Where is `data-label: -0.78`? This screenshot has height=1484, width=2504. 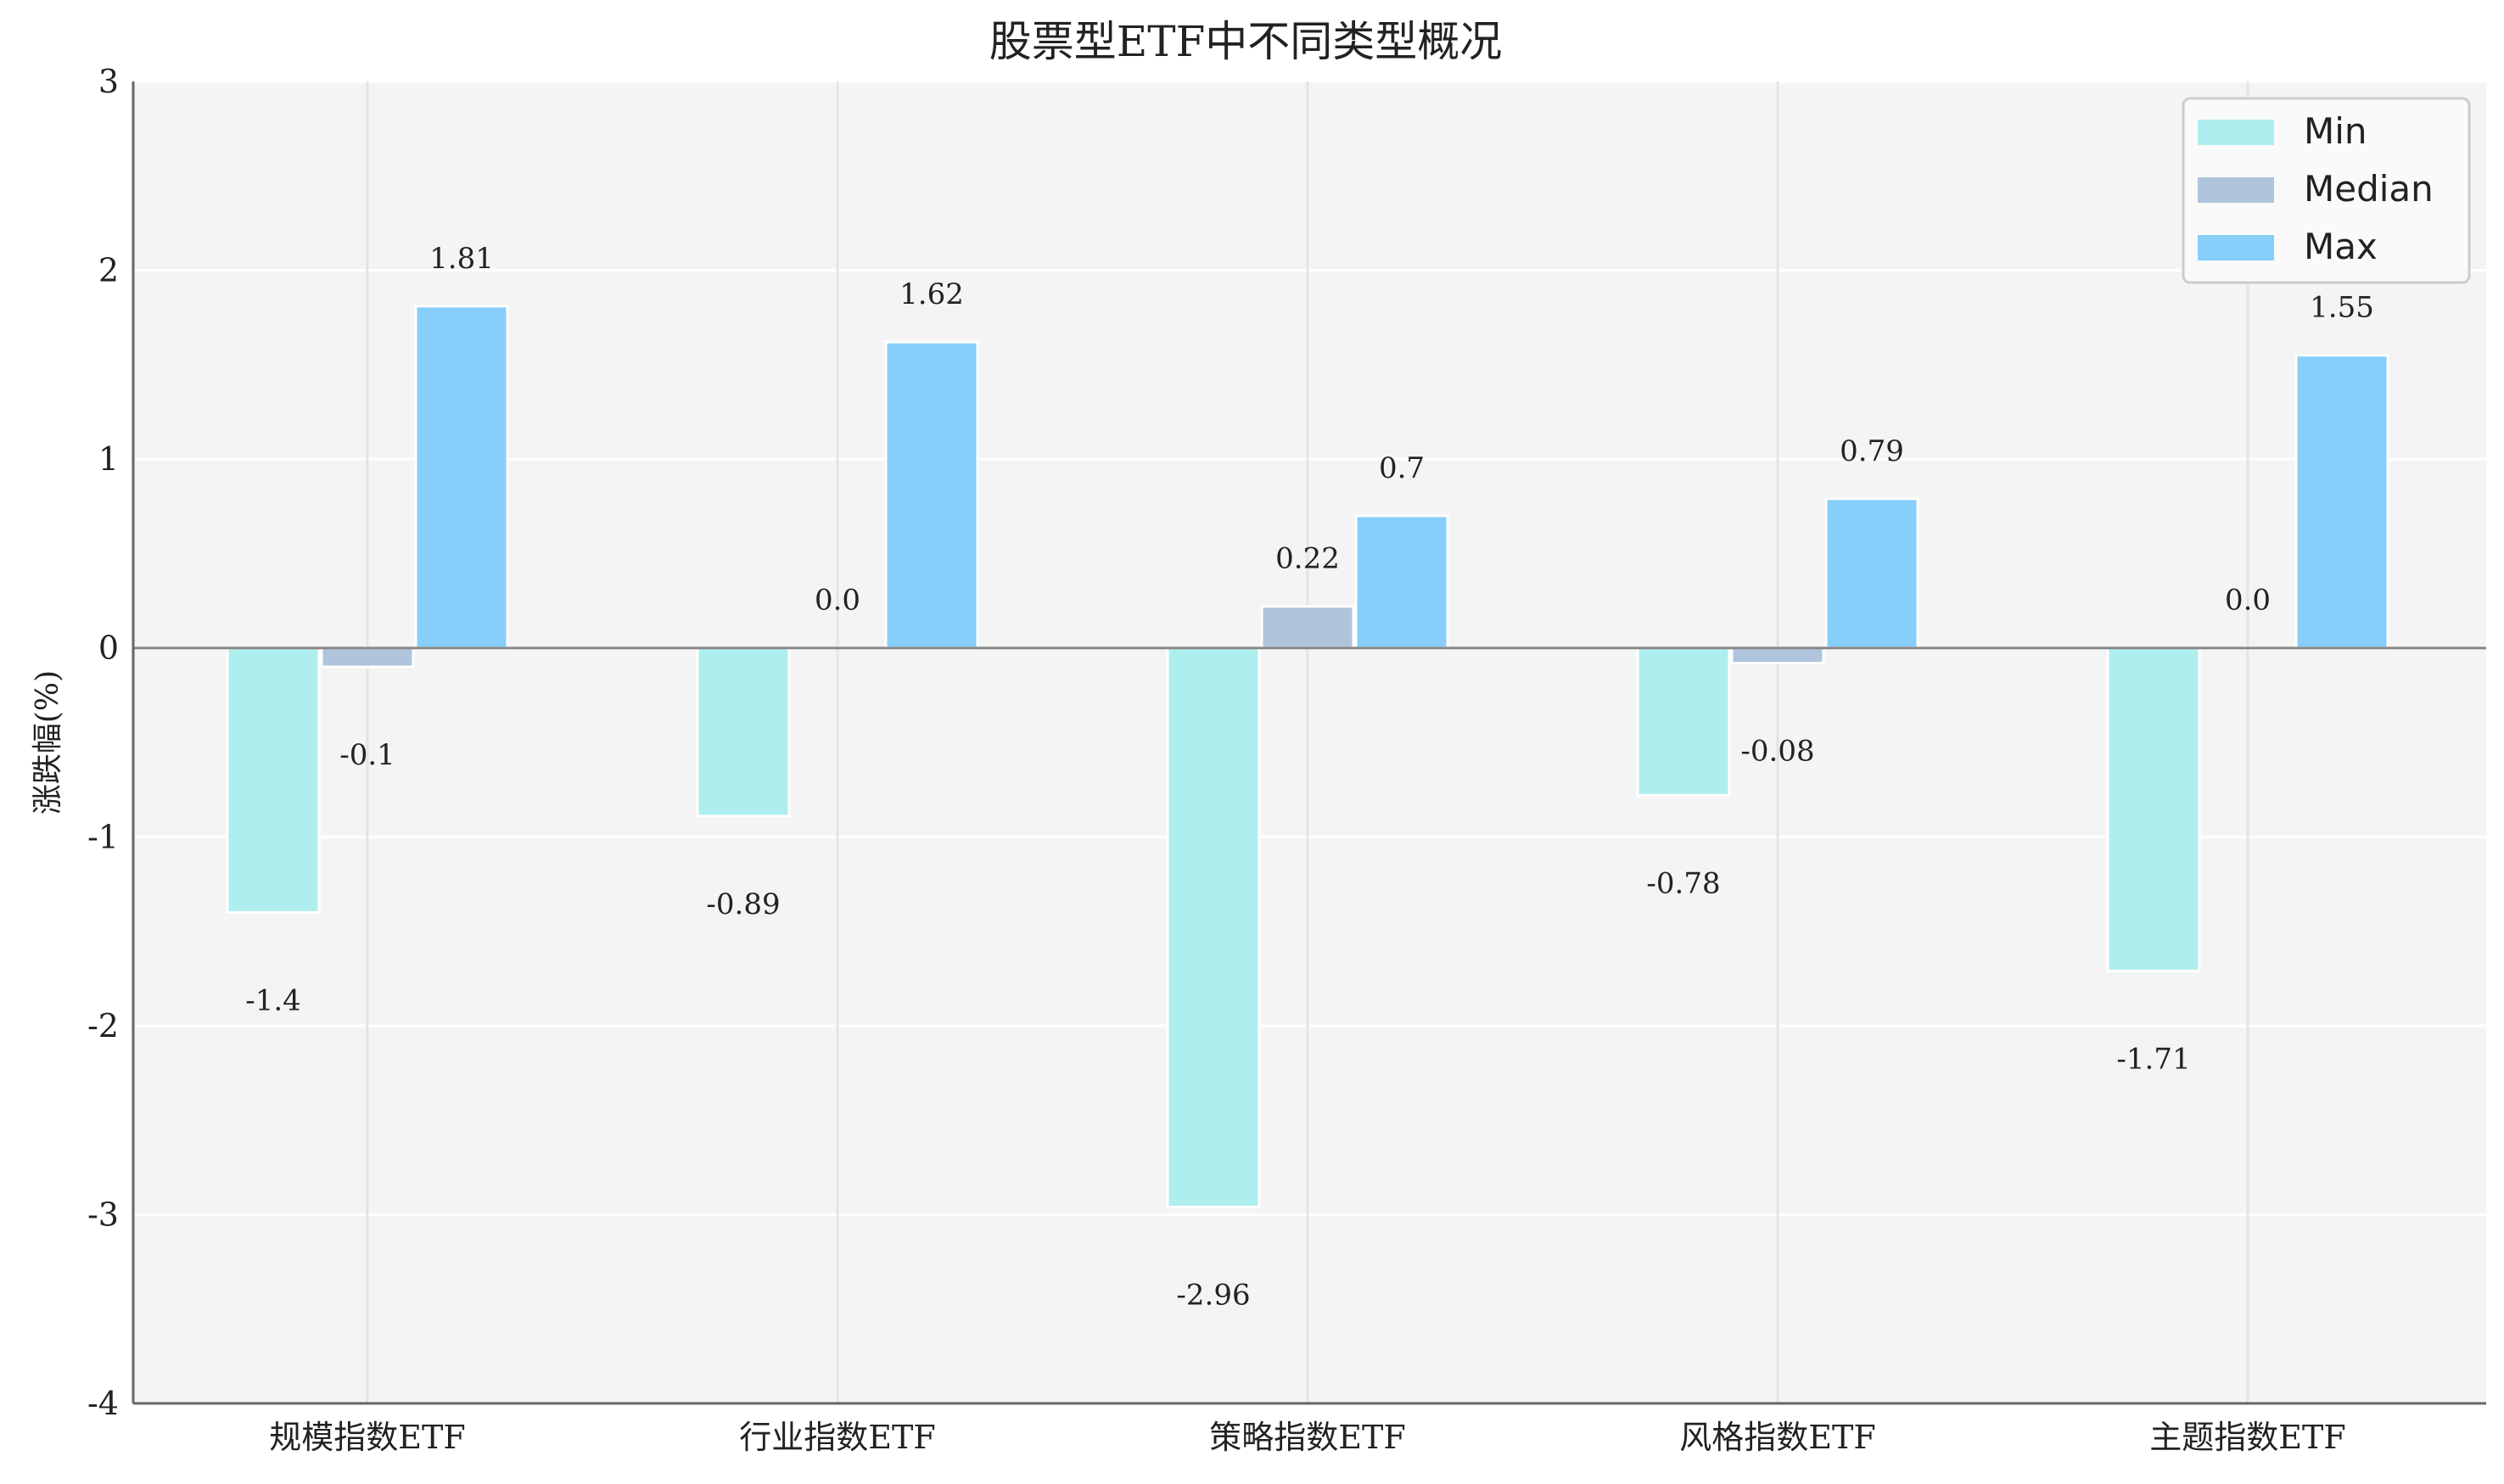
data-label: -0.78 is located at coordinates (1683, 883).